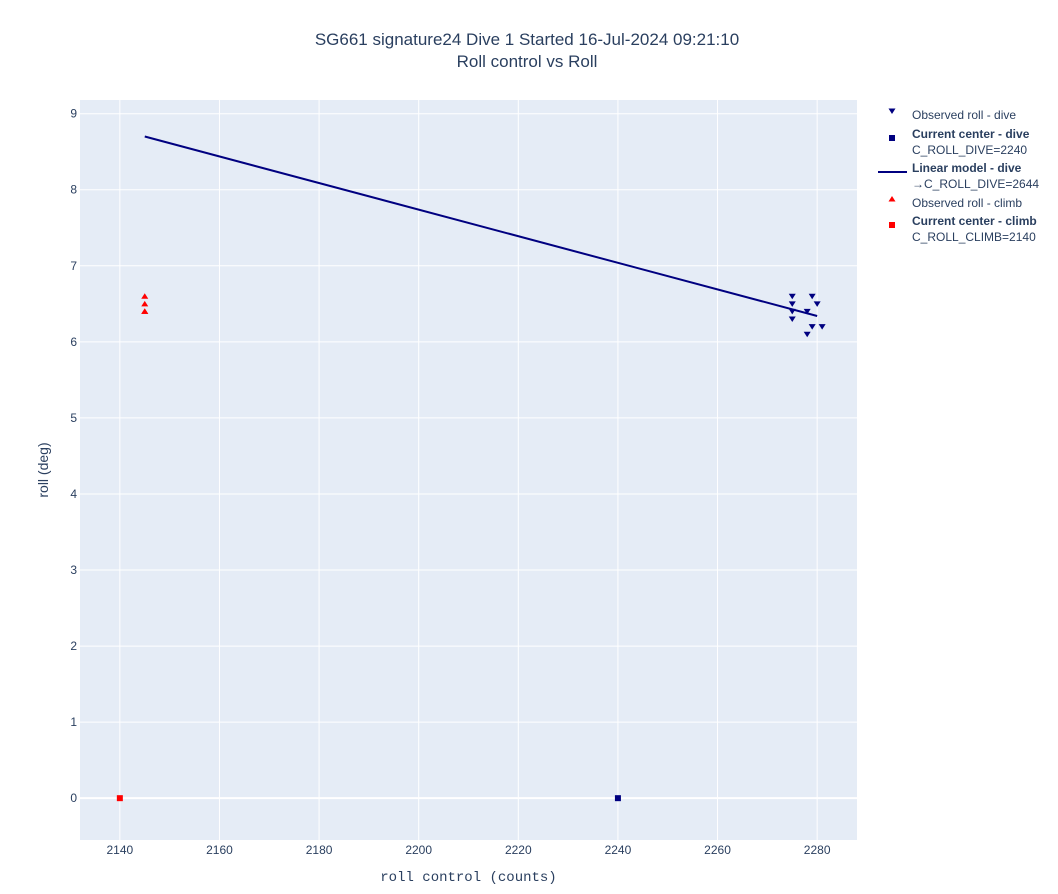 This screenshot has height=894, width=1058. Describe the element at coordinates (974, 221) in the screenshot. I see `legend-label: Current center - climb` at that location.